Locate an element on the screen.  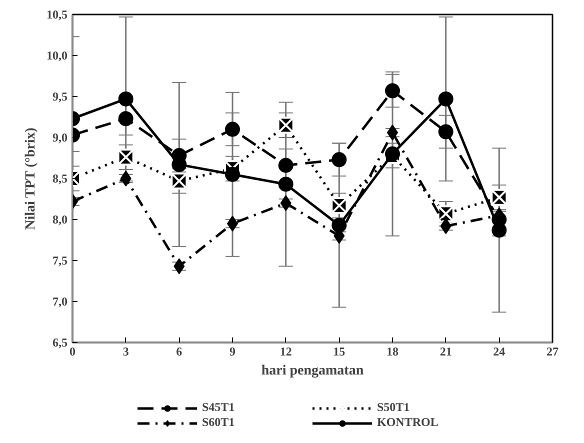
y-tick-label: 10,5 is located at coordinates (57, 15).